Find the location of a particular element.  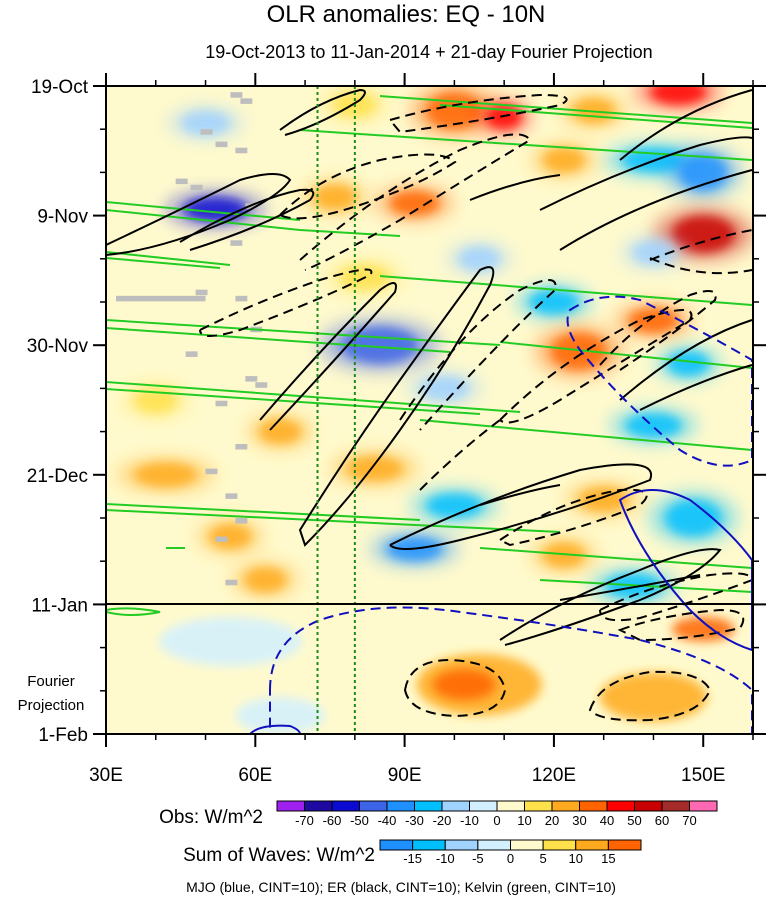

colorbar-tick-label: 50 is located at coordinates (634, 820).